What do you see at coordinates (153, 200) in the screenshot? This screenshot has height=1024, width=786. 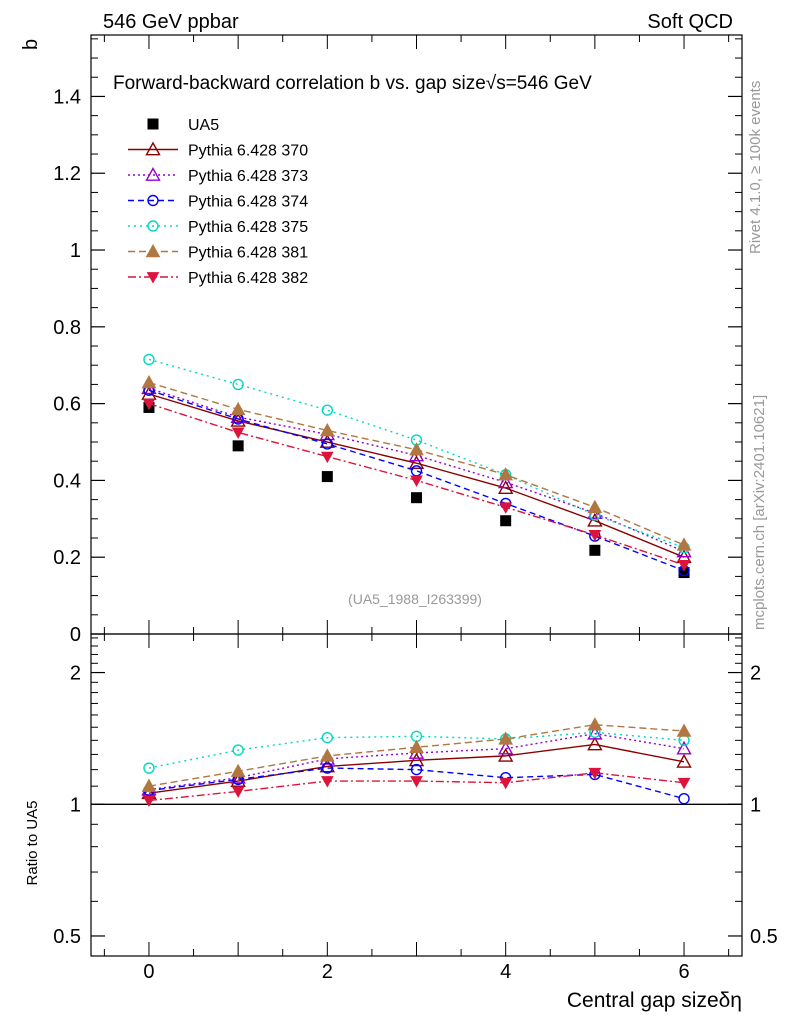 I see `legend-pythia-6-428-374-marker` at bounding box center [153, 200].